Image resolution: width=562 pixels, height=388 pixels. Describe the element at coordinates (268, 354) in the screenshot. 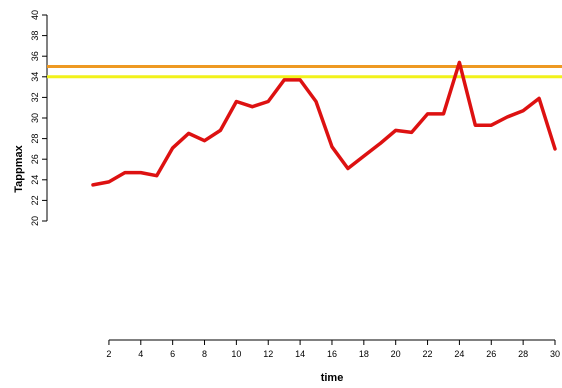

I see `x-tick-label: 12` at that location.